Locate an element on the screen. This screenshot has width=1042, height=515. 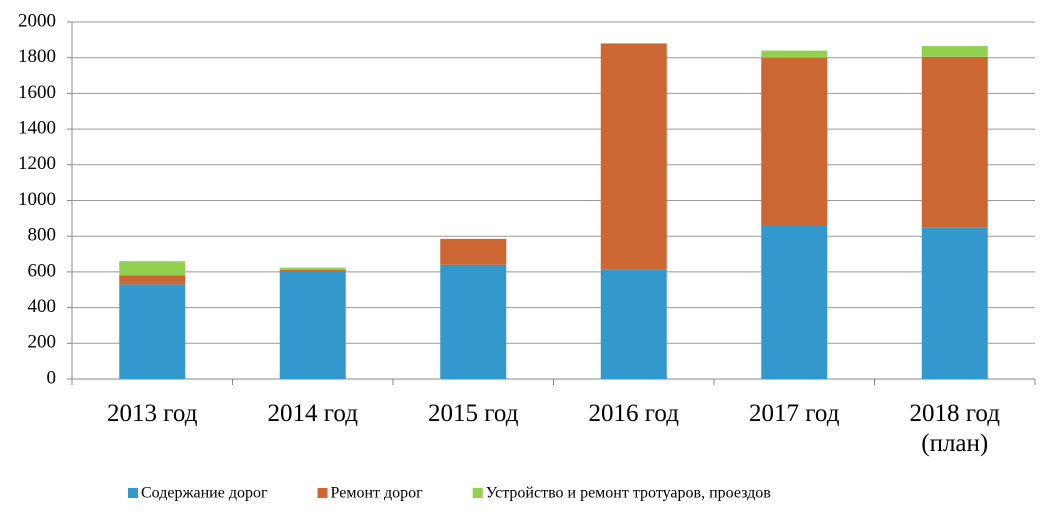
y-tick-label: 0 is located at coordinates (52, 377).